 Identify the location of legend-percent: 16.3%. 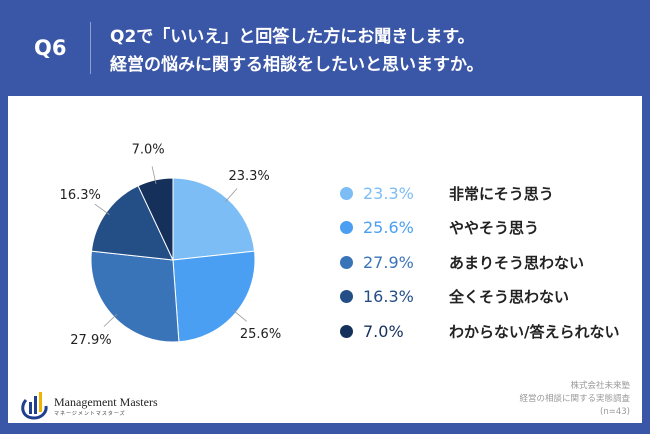
(388, 297).